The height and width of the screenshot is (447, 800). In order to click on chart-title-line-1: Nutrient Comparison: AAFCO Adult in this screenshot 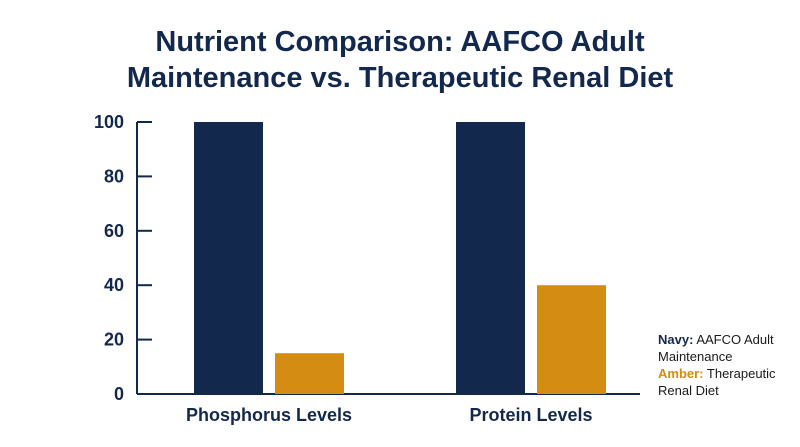, I will do `click(400, 42)`.